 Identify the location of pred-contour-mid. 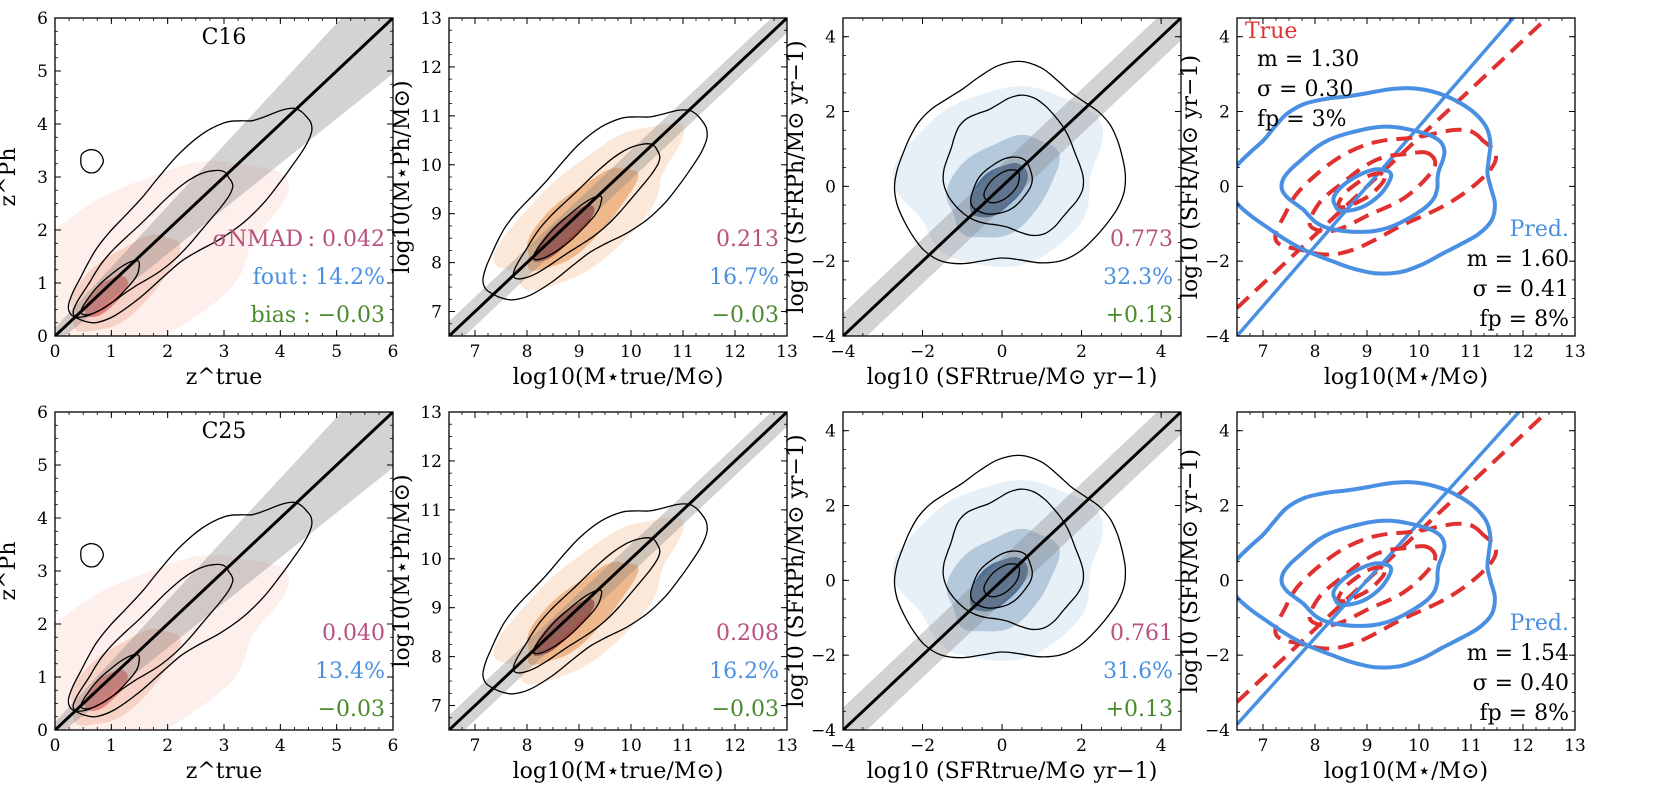
(1363, 179).